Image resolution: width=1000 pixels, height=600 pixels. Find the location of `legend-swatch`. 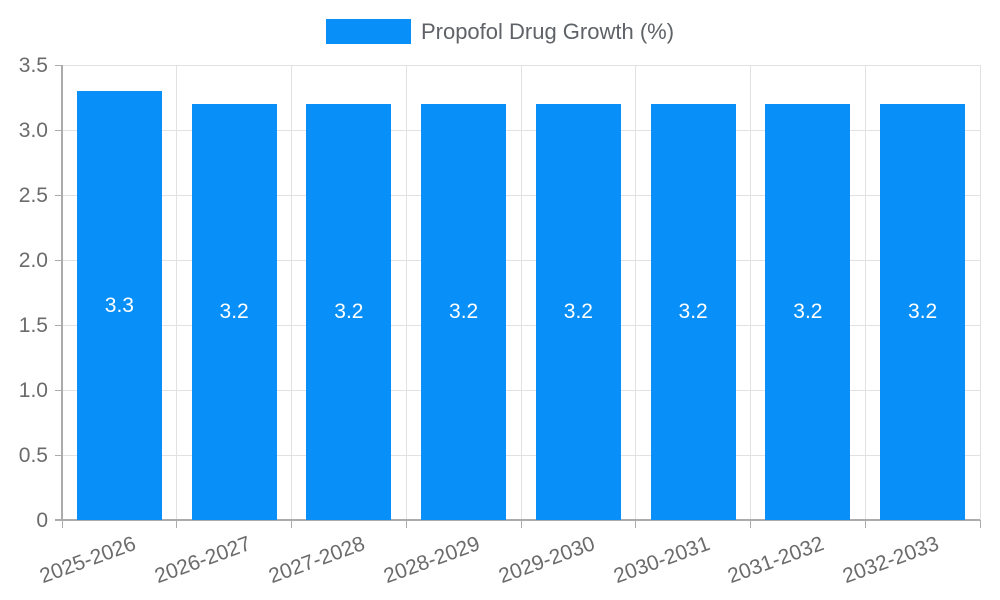

legend-swatch is located at coordinates (368, 31).